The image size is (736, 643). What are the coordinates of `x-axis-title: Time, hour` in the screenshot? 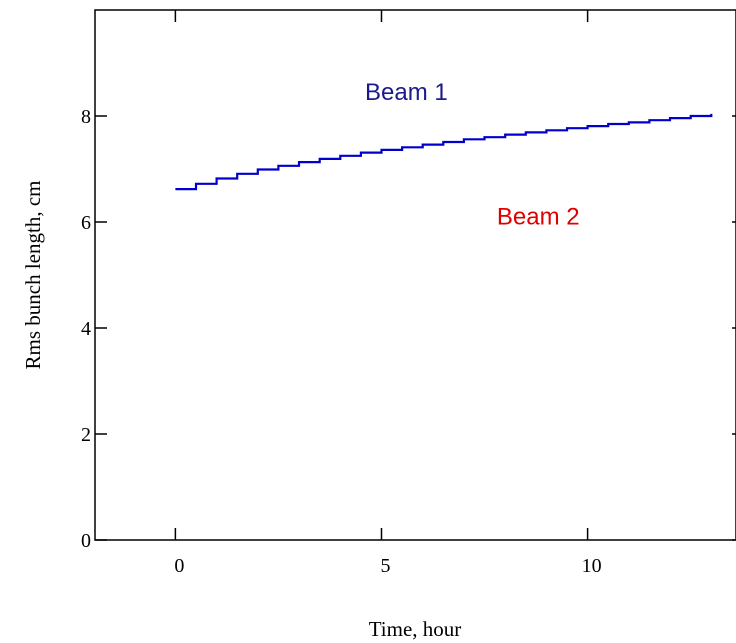 It's located at (415, 629).